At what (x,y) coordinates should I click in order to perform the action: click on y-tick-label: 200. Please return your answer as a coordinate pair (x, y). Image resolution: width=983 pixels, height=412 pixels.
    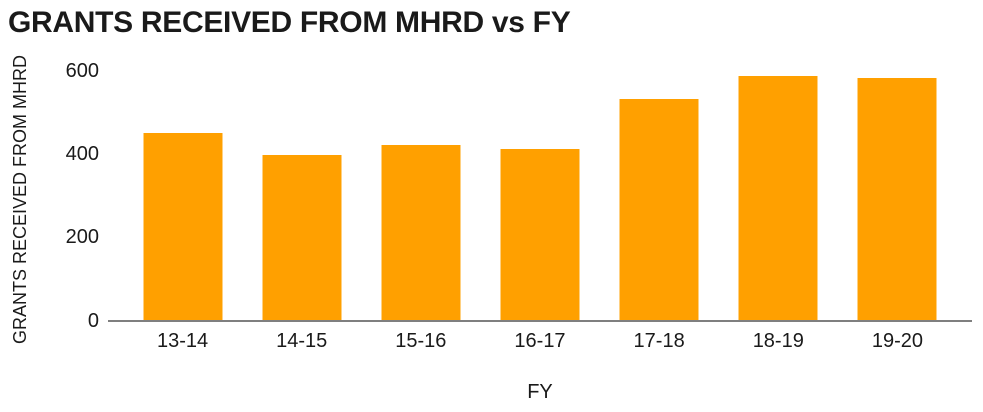
    Looking at the image, I should click on (82, 237).